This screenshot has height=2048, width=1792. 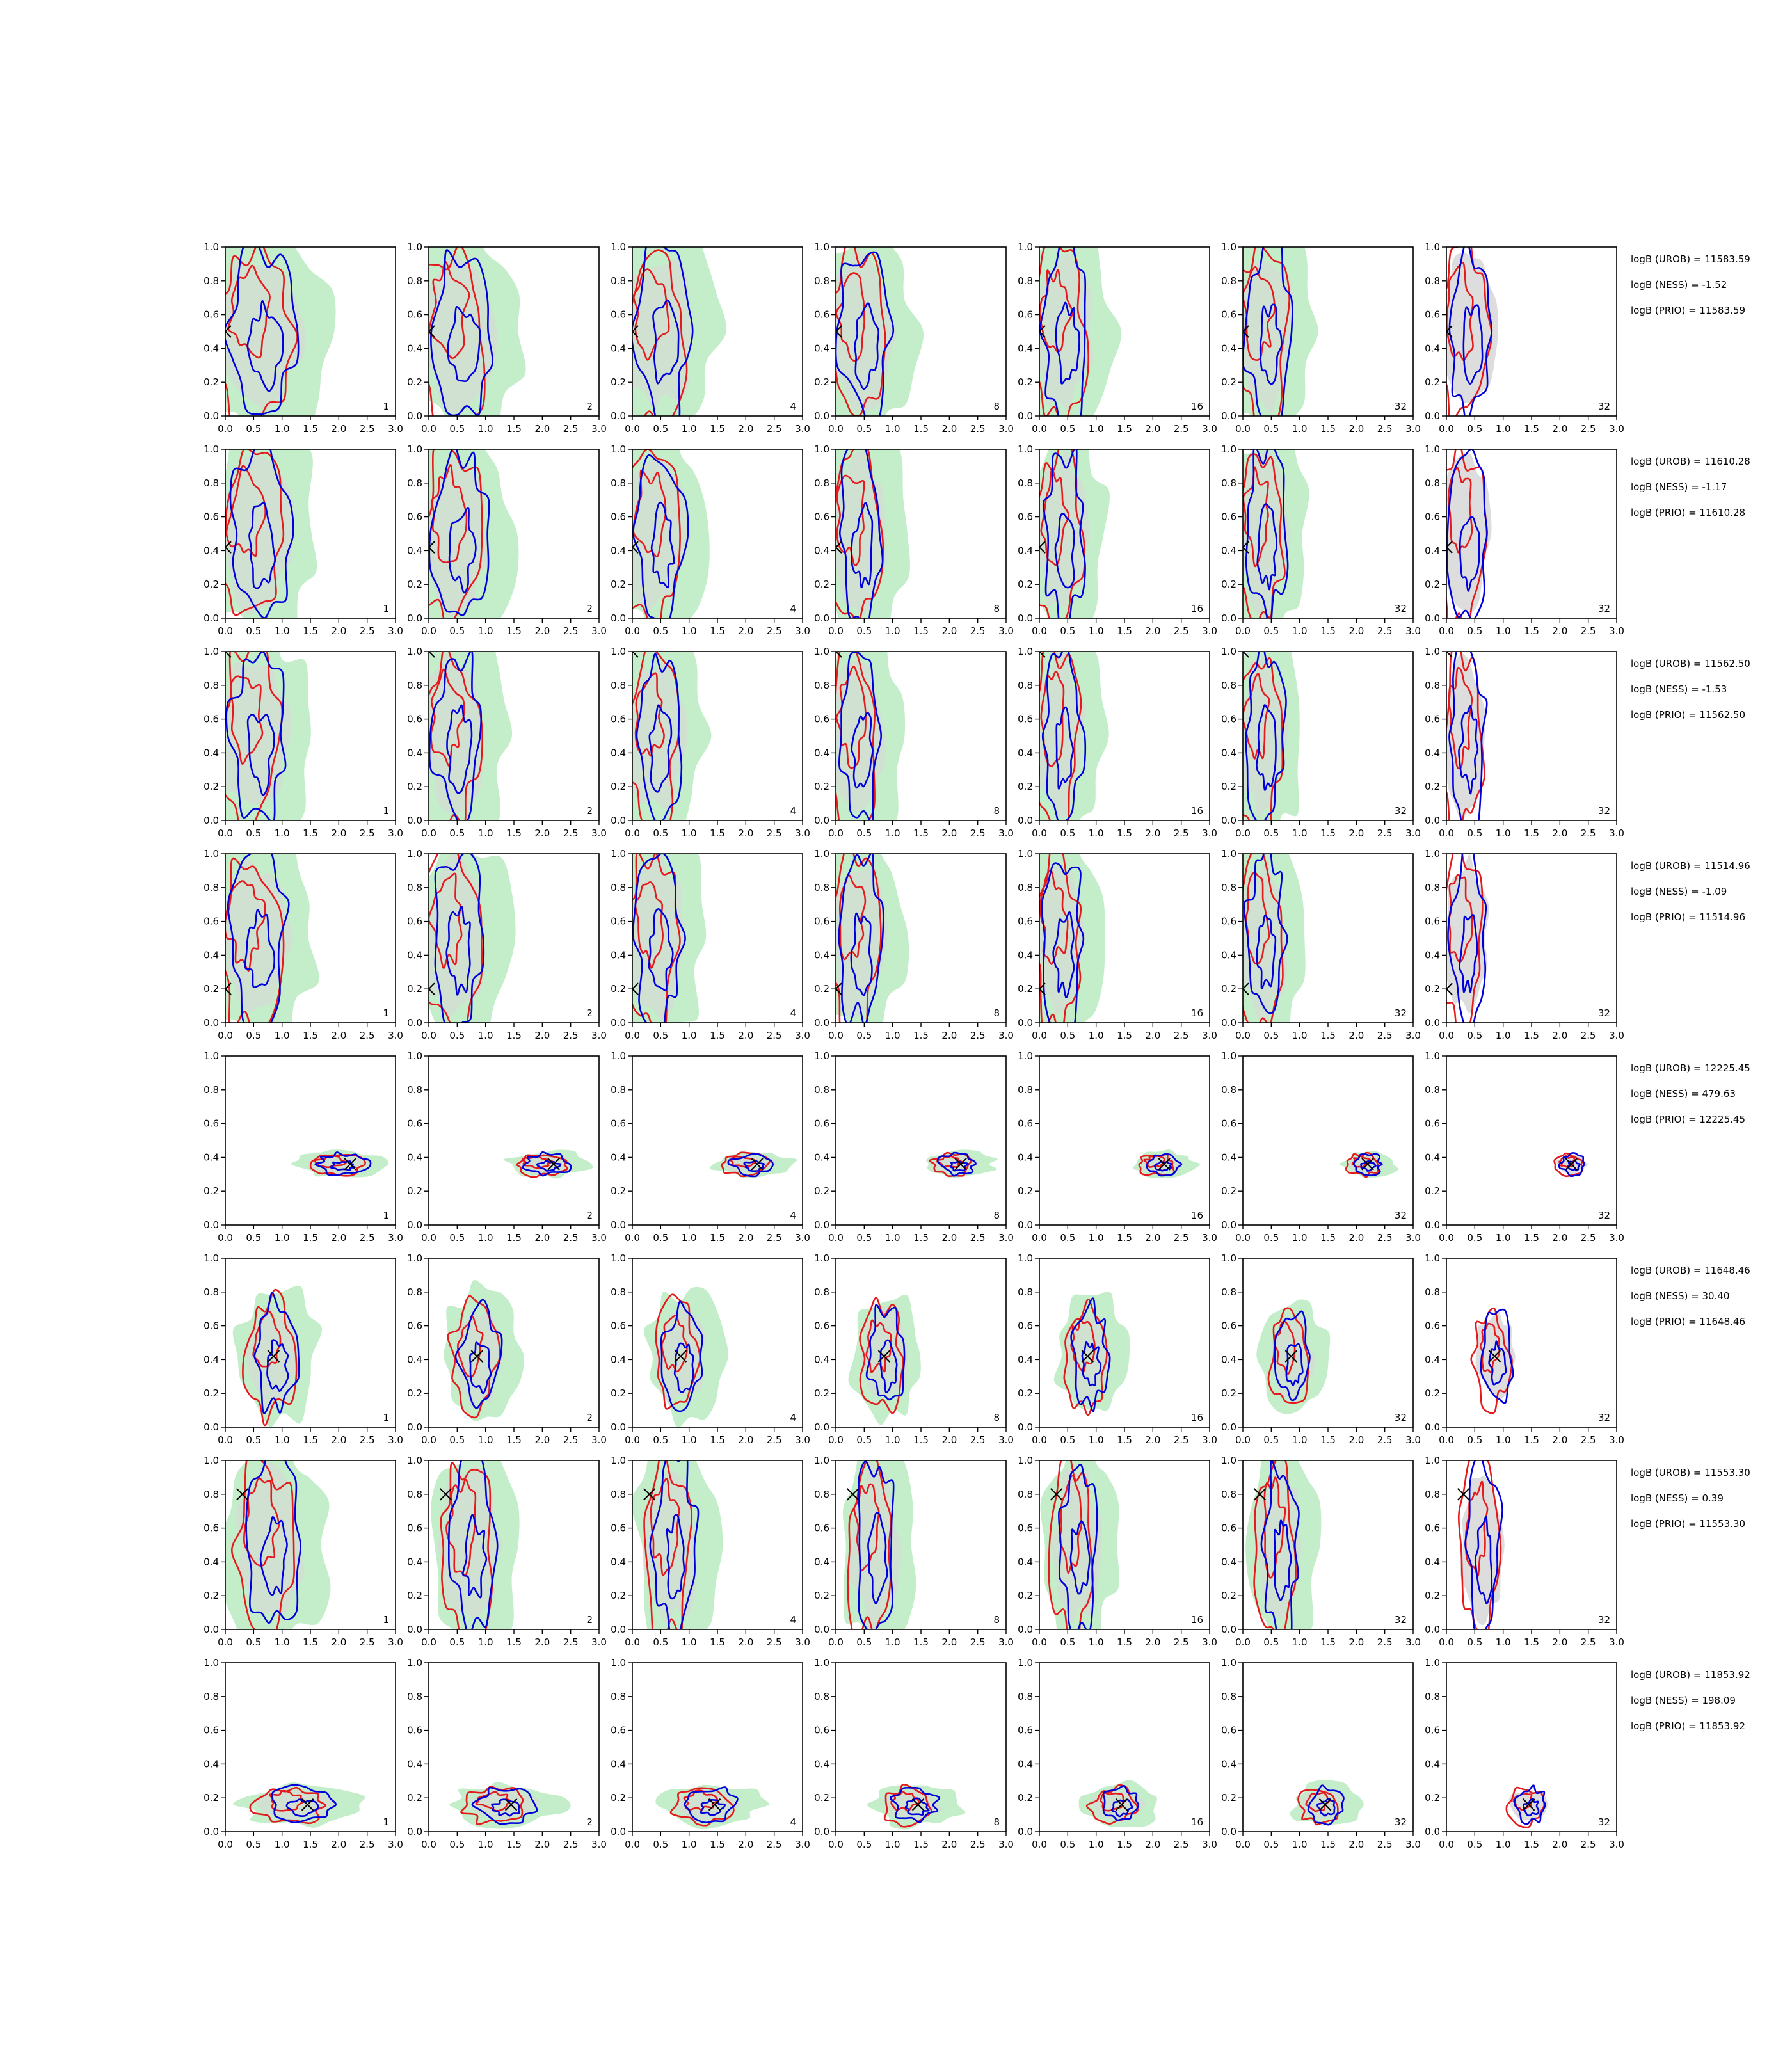 What do you see at coordinates (996, 811) in the screenshot?
I see `panel-count-label: 8` at bounding box center [996, 811].